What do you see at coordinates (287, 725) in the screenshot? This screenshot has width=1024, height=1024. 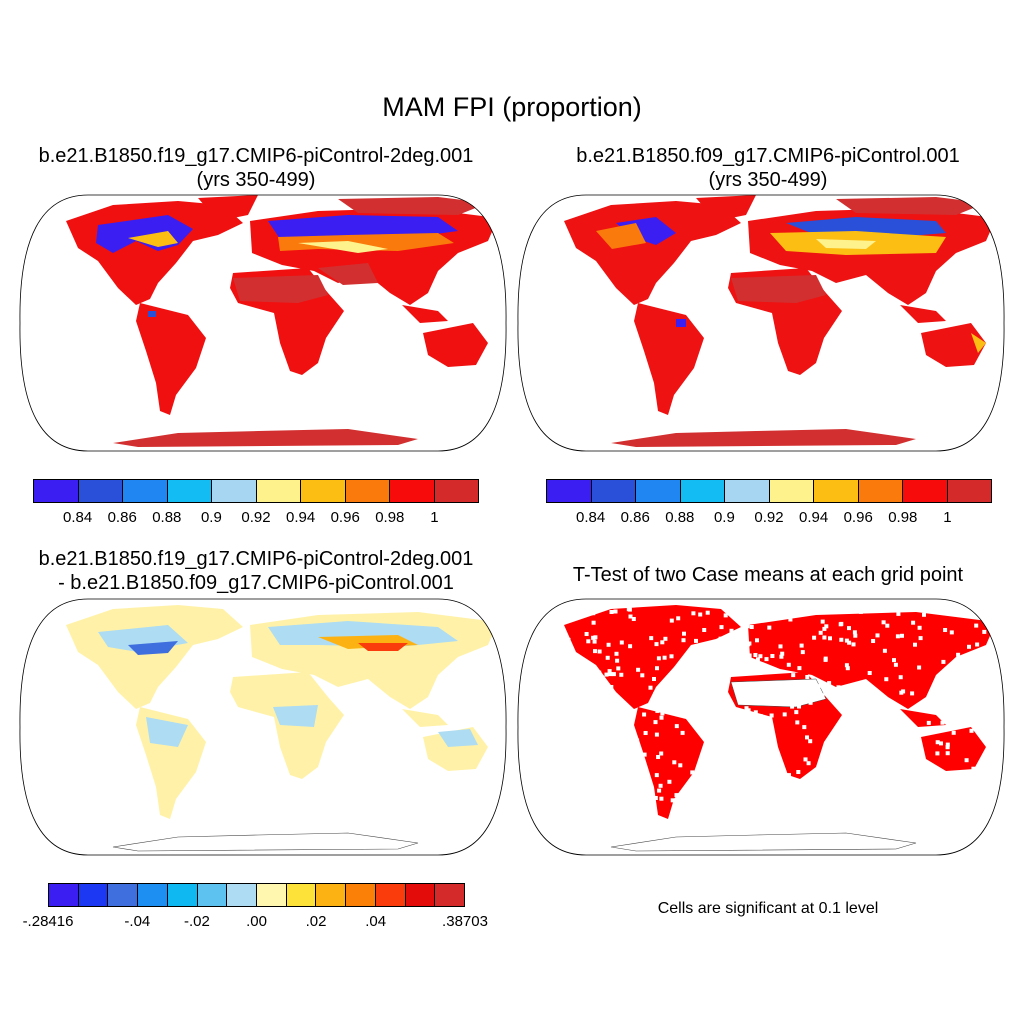 I see `africa-shape` at bounding box center [287, 725].